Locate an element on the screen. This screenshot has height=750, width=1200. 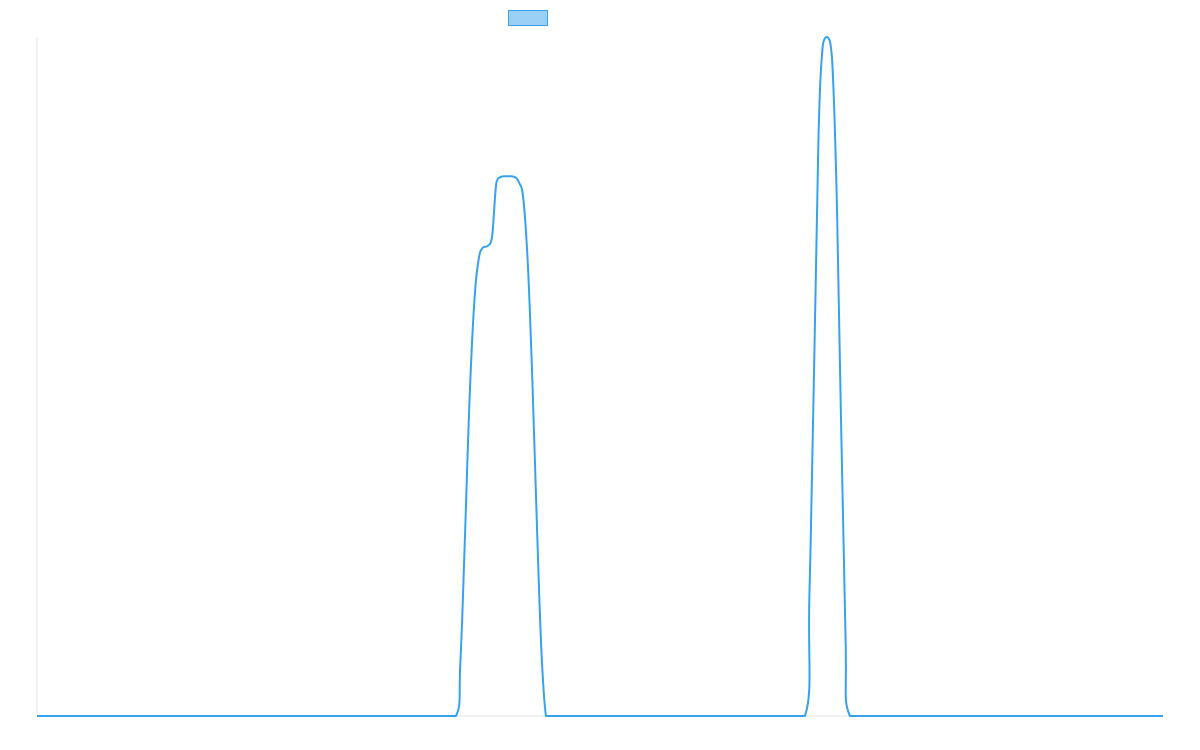
legend-swatch is located at coordinates (528, 18).